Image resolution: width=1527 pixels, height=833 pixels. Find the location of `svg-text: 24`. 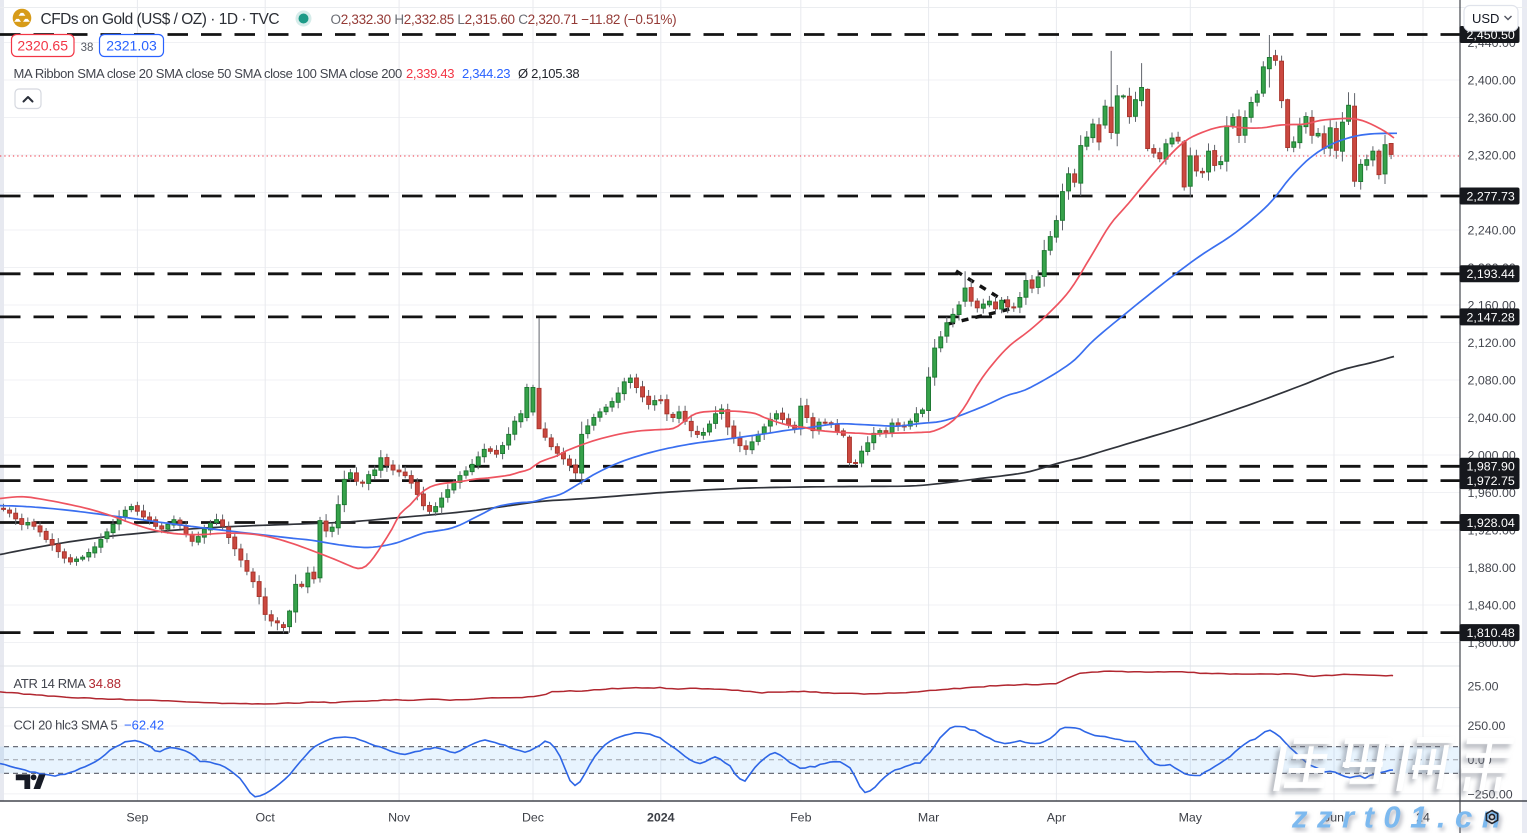

svg-text: 24 is located at coordinates (1423, 818).